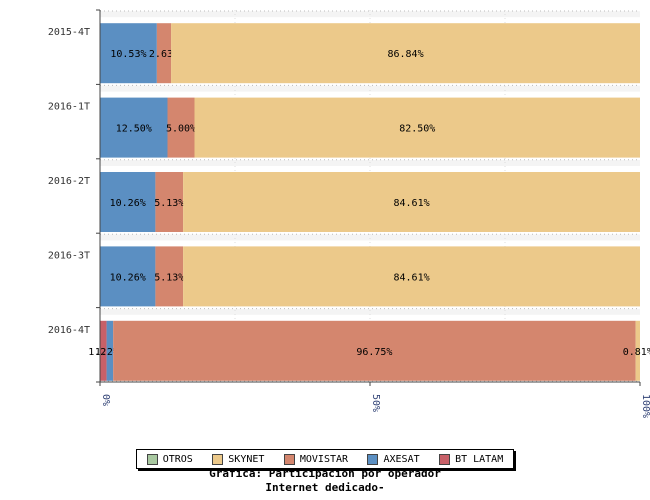 Image resolution: width=650 pixels, height=500 pixels. I want to click on legend-item: OTROS, so click(169, 459).